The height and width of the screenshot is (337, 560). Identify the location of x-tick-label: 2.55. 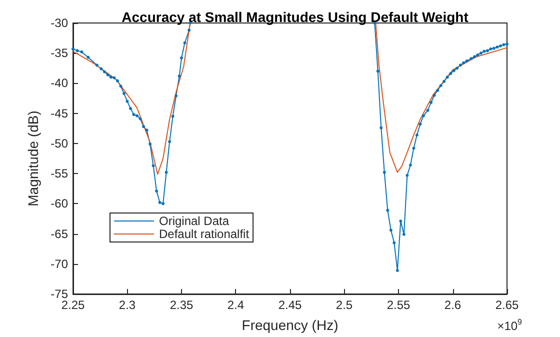
(398, 305).